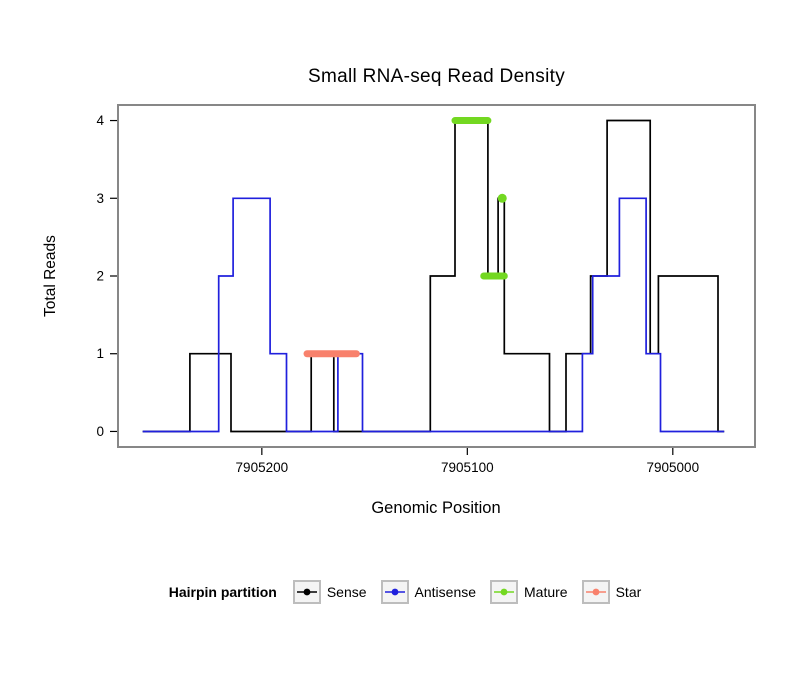 The height and width of the screenshot is (690, 810). What do you see at coordinates (445, 592) in the screenshot?
I see `legend-label-antisense: Antisense` at bounding box center [445, 592].